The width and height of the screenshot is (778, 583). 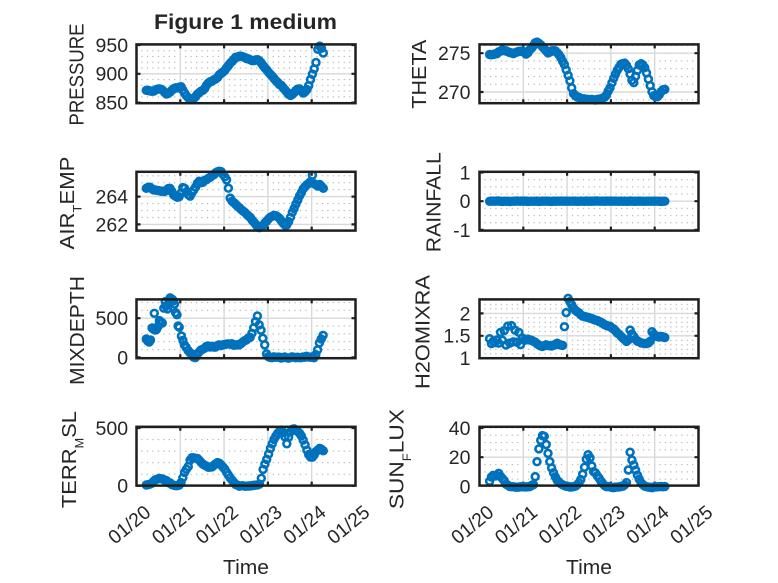 I want to click on svg-text: PRESSURE, so click(x=78, y=75).